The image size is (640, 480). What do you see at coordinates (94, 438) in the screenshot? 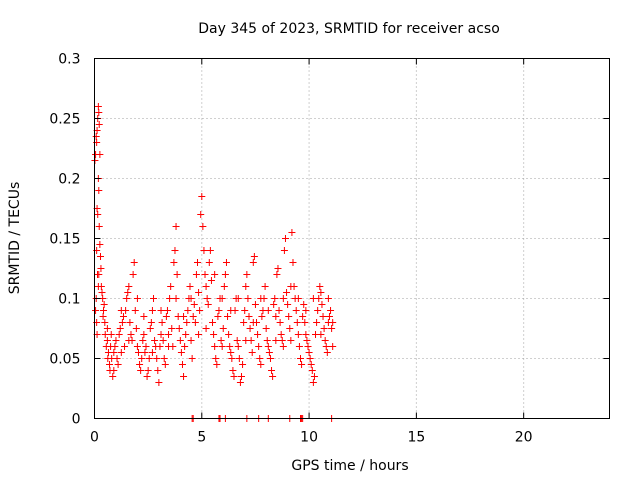
I see `x-tick-label: 0` at bounding box center [94, 438].